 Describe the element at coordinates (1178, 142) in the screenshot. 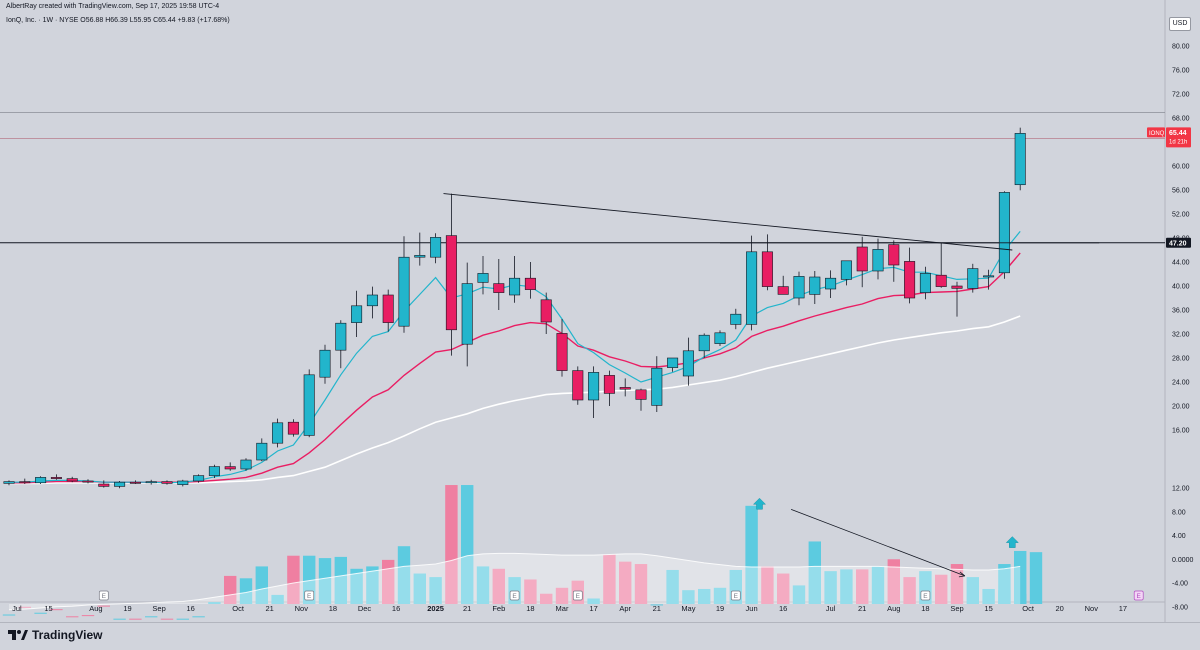

I see `bar-countdown: 1d 21h` at that location.